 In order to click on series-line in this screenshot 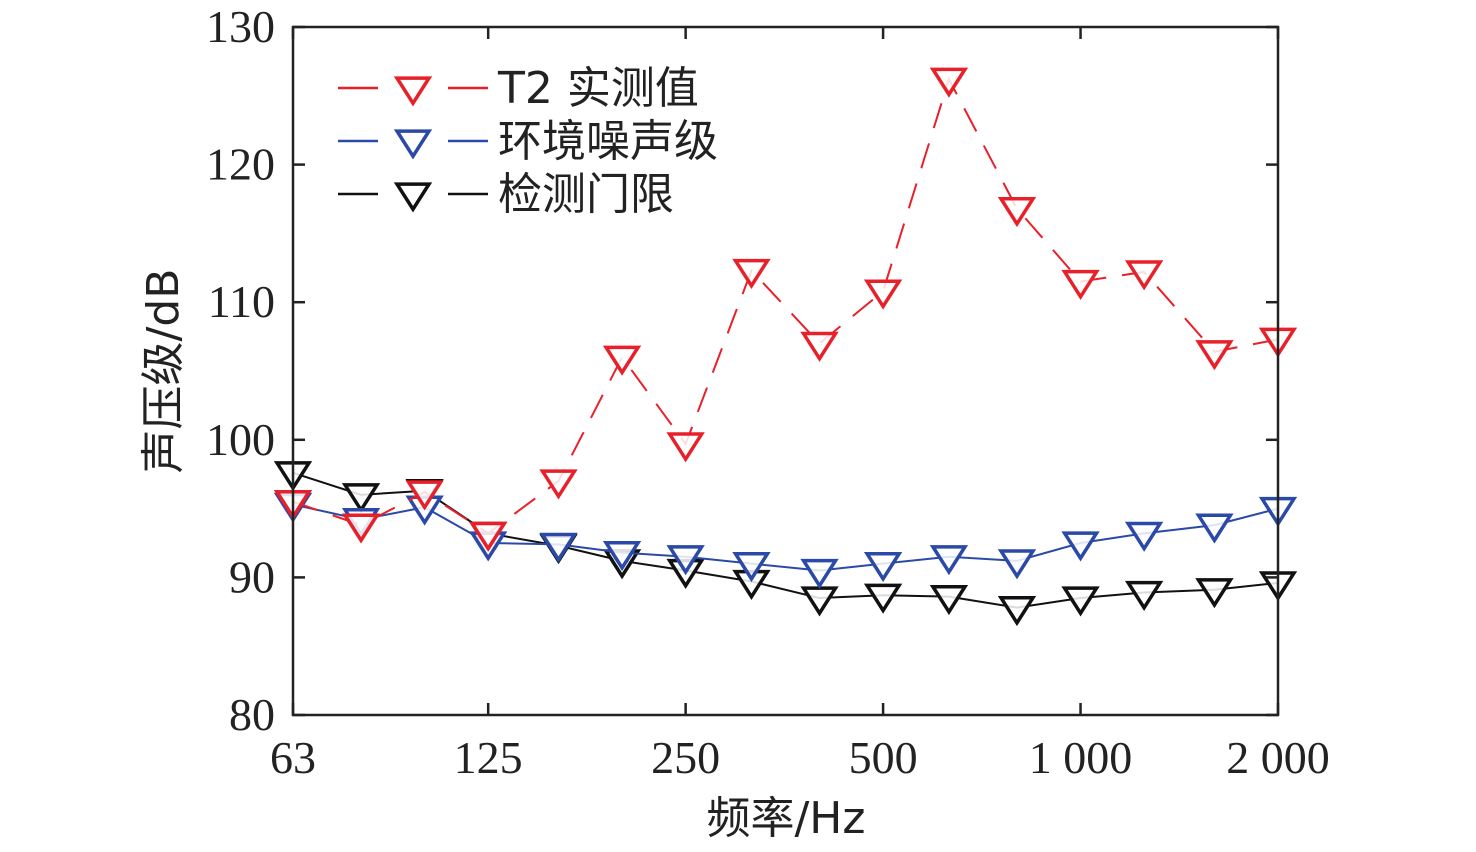, I will do `click(785, 537)`.